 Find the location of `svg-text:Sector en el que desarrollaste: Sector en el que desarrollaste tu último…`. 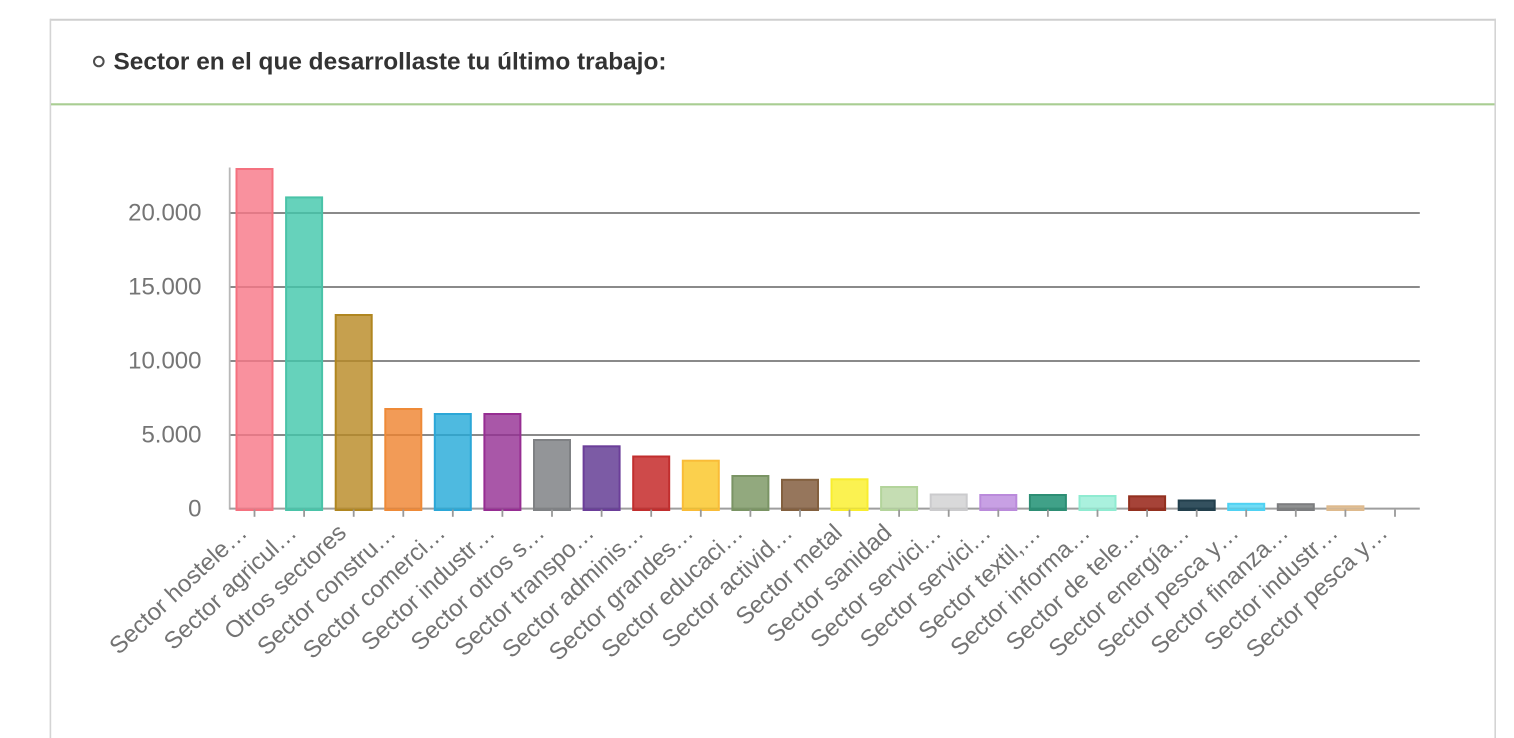

svg-text:Sector en el que desarrollaste: Sector en el que desarrollaste tu último… is located at coordinates (390, 62).